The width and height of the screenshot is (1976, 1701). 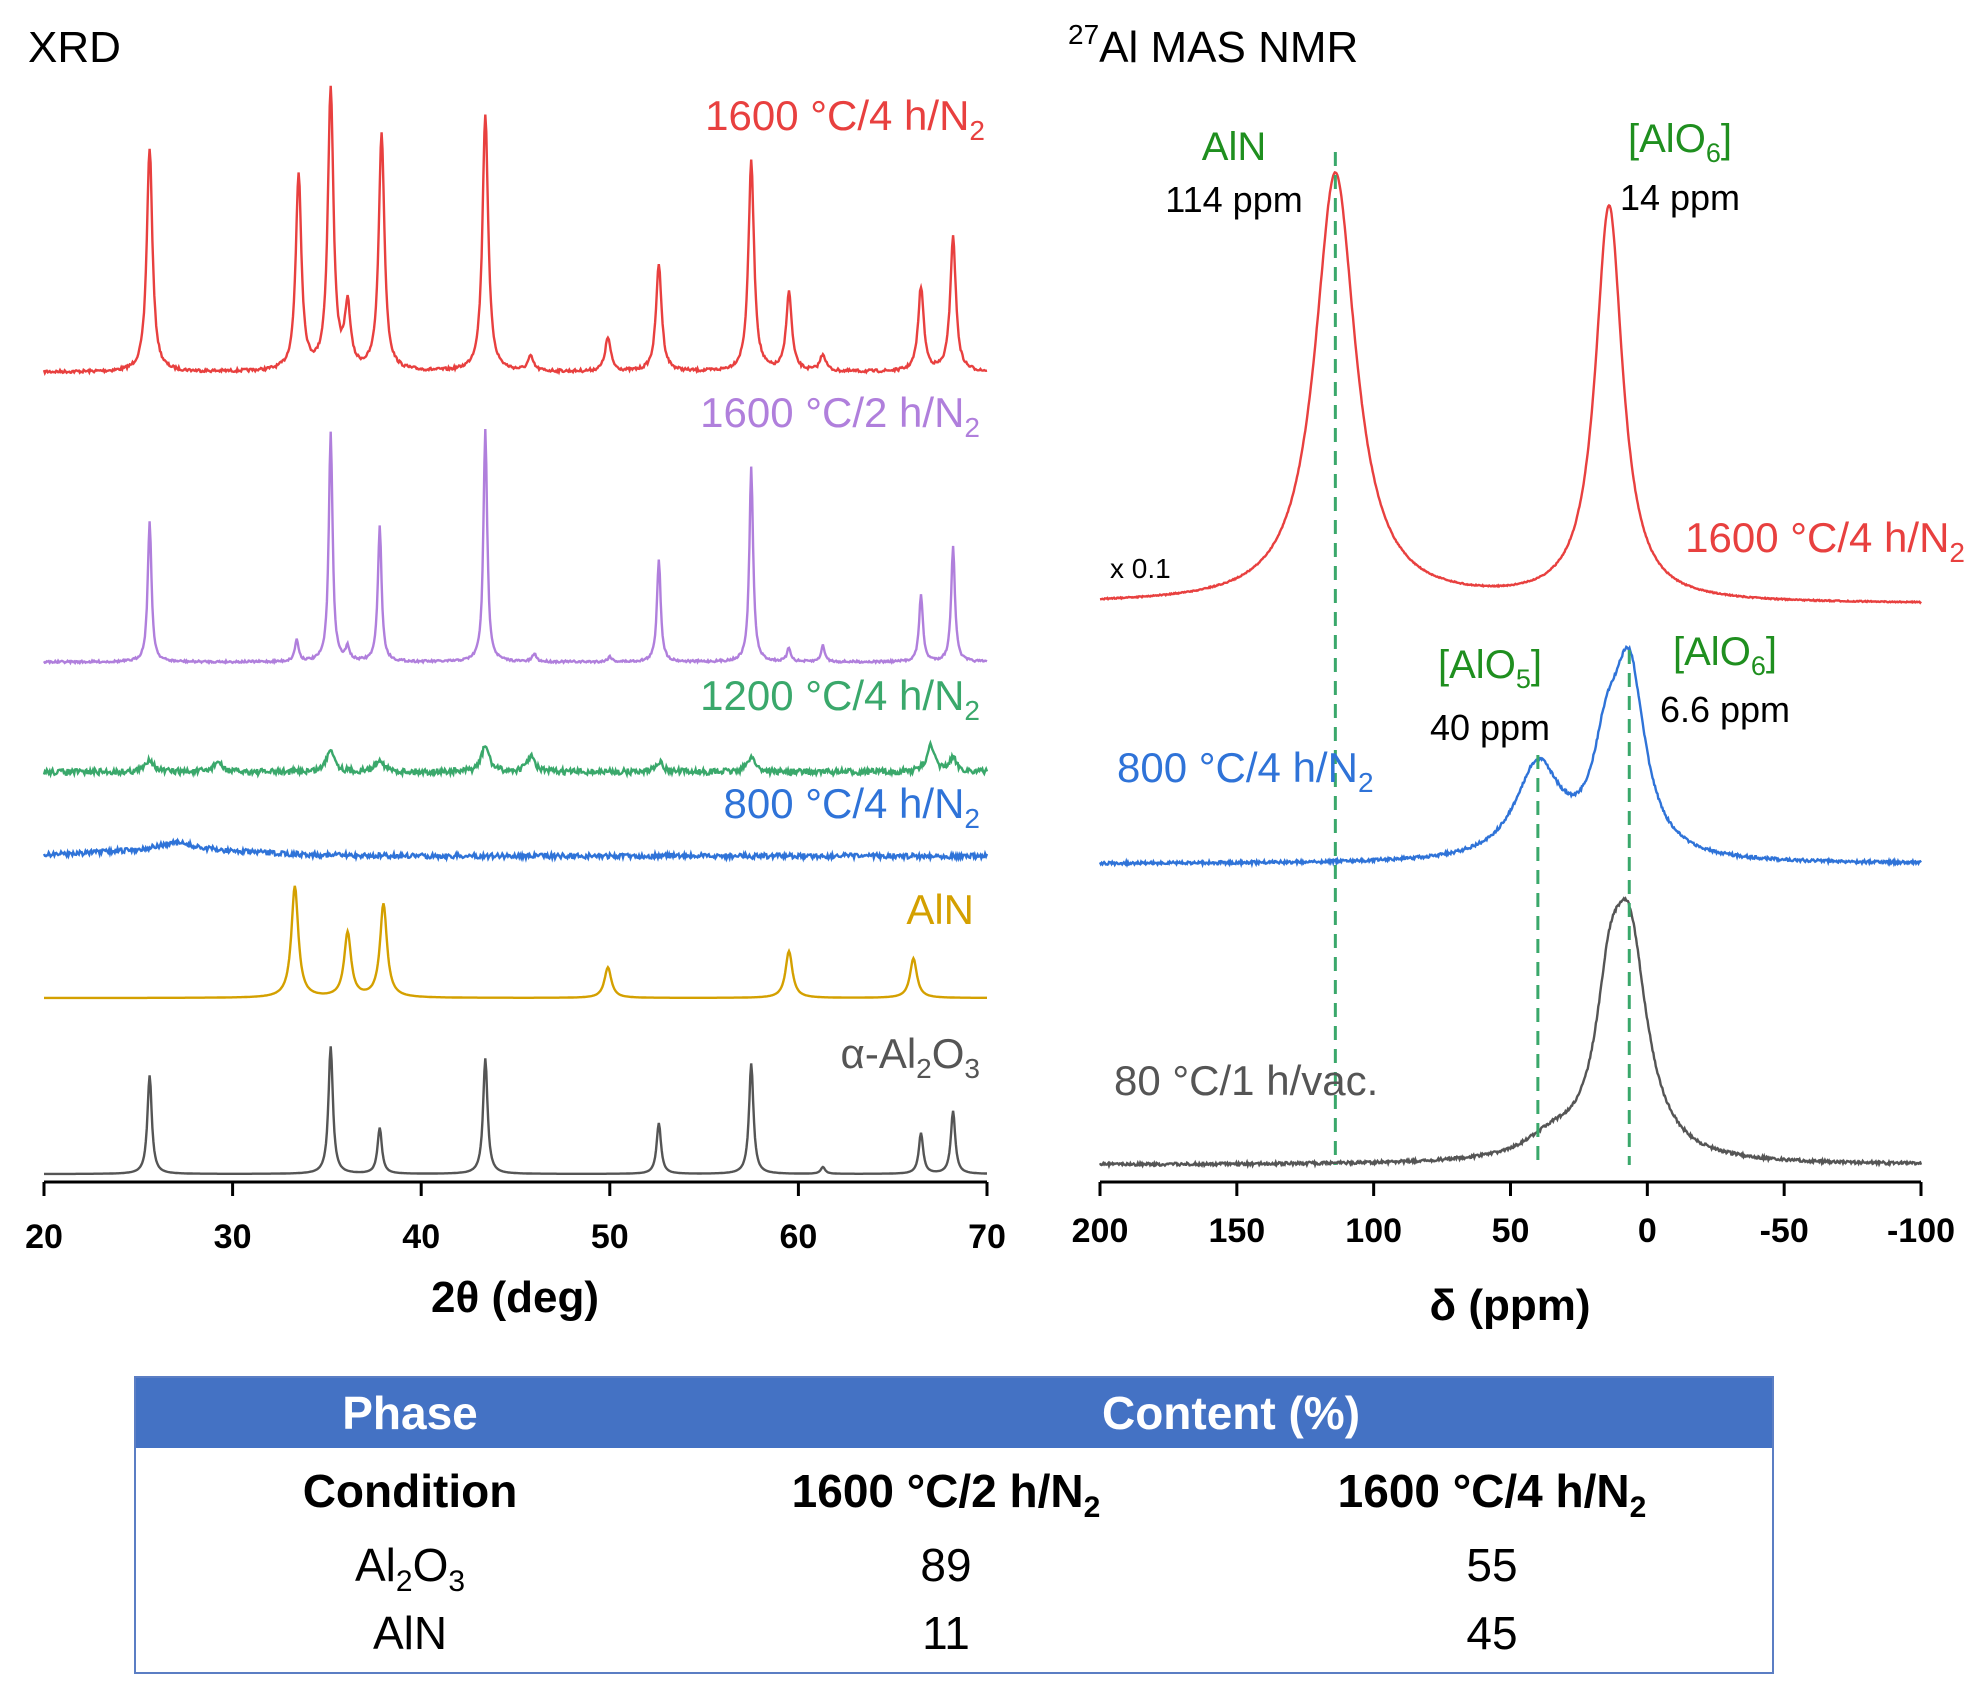 I want to click on nmr-tick-label: 50, so click(x=1511, y=1231).